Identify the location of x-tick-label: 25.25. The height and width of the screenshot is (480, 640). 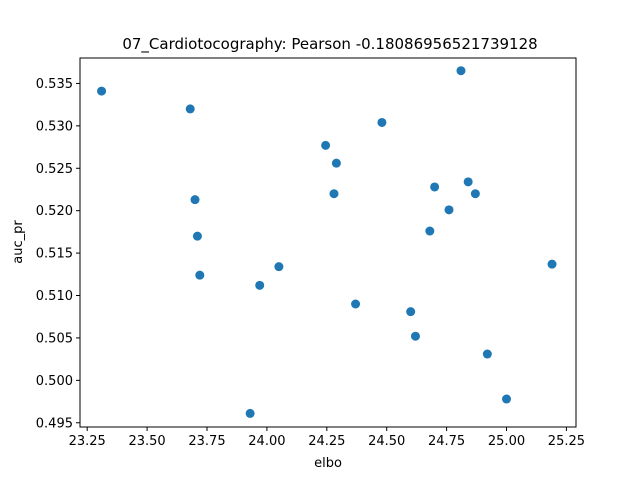
(566, 441).